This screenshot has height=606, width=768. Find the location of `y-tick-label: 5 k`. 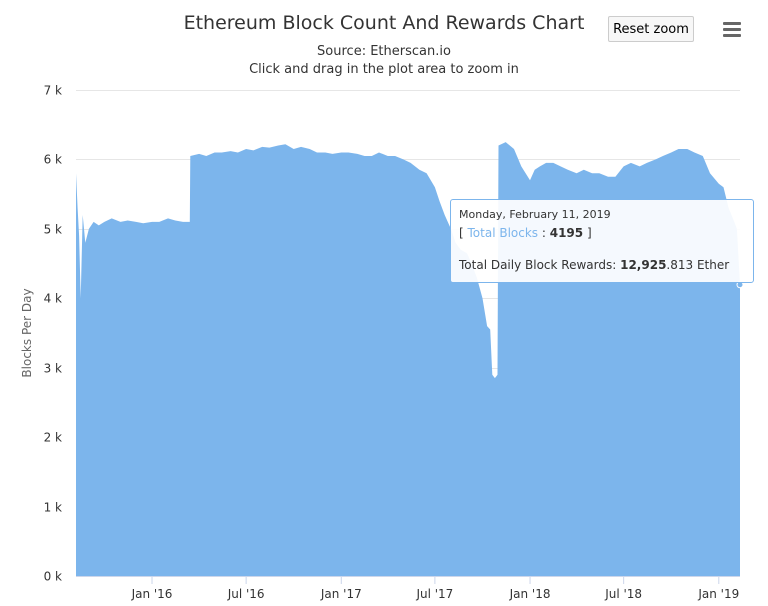

y-tick-label: 5 k is located at coordinates (53, 230).